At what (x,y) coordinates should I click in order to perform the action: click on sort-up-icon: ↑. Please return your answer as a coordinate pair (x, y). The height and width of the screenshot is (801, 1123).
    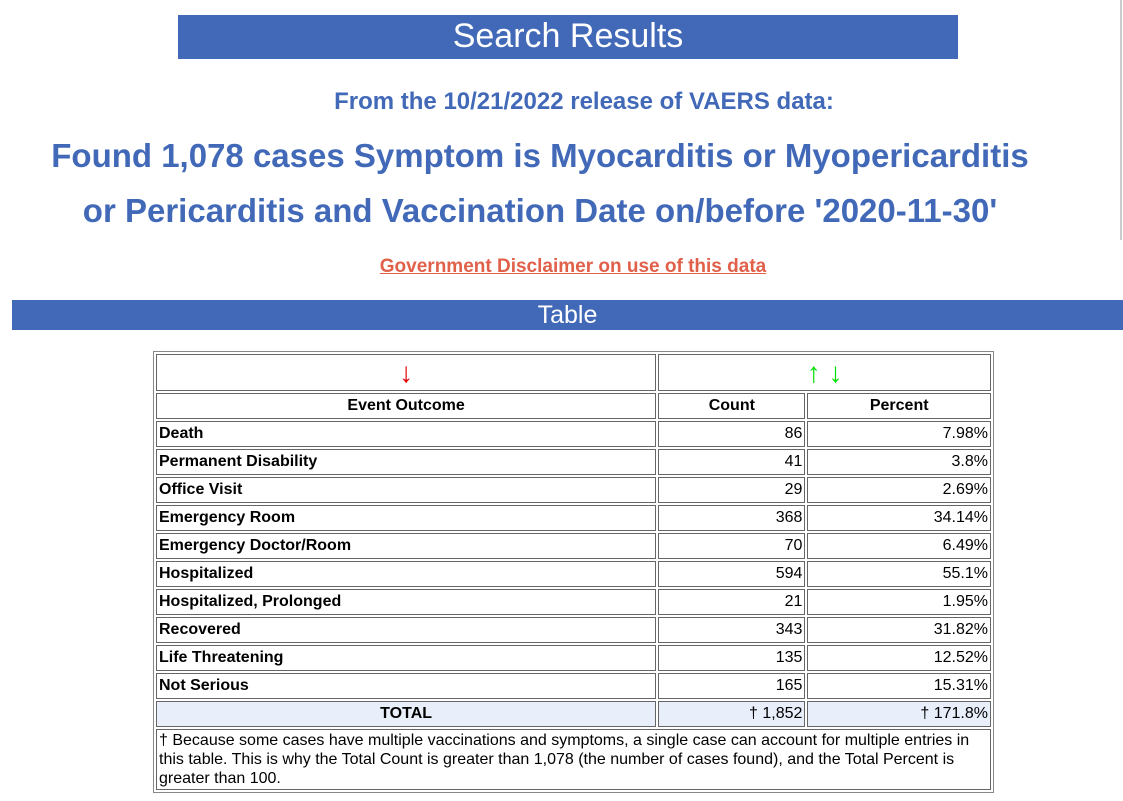
    Looking at the image, I should click on (813, 372).